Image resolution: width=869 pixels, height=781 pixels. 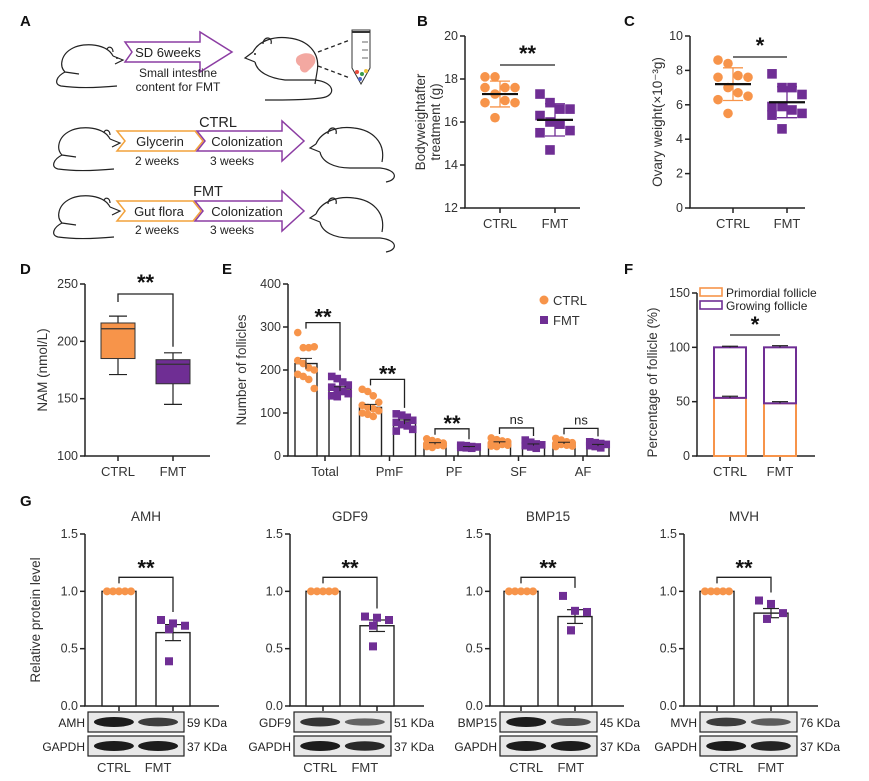 I want to click on blot-strip-loading, so click(x=136, y=746).